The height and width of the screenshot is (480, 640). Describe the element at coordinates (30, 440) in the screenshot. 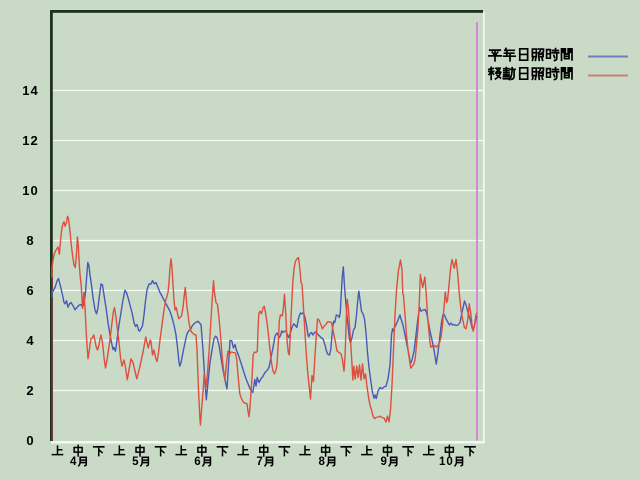

I see `svg-text: 0` at that location.